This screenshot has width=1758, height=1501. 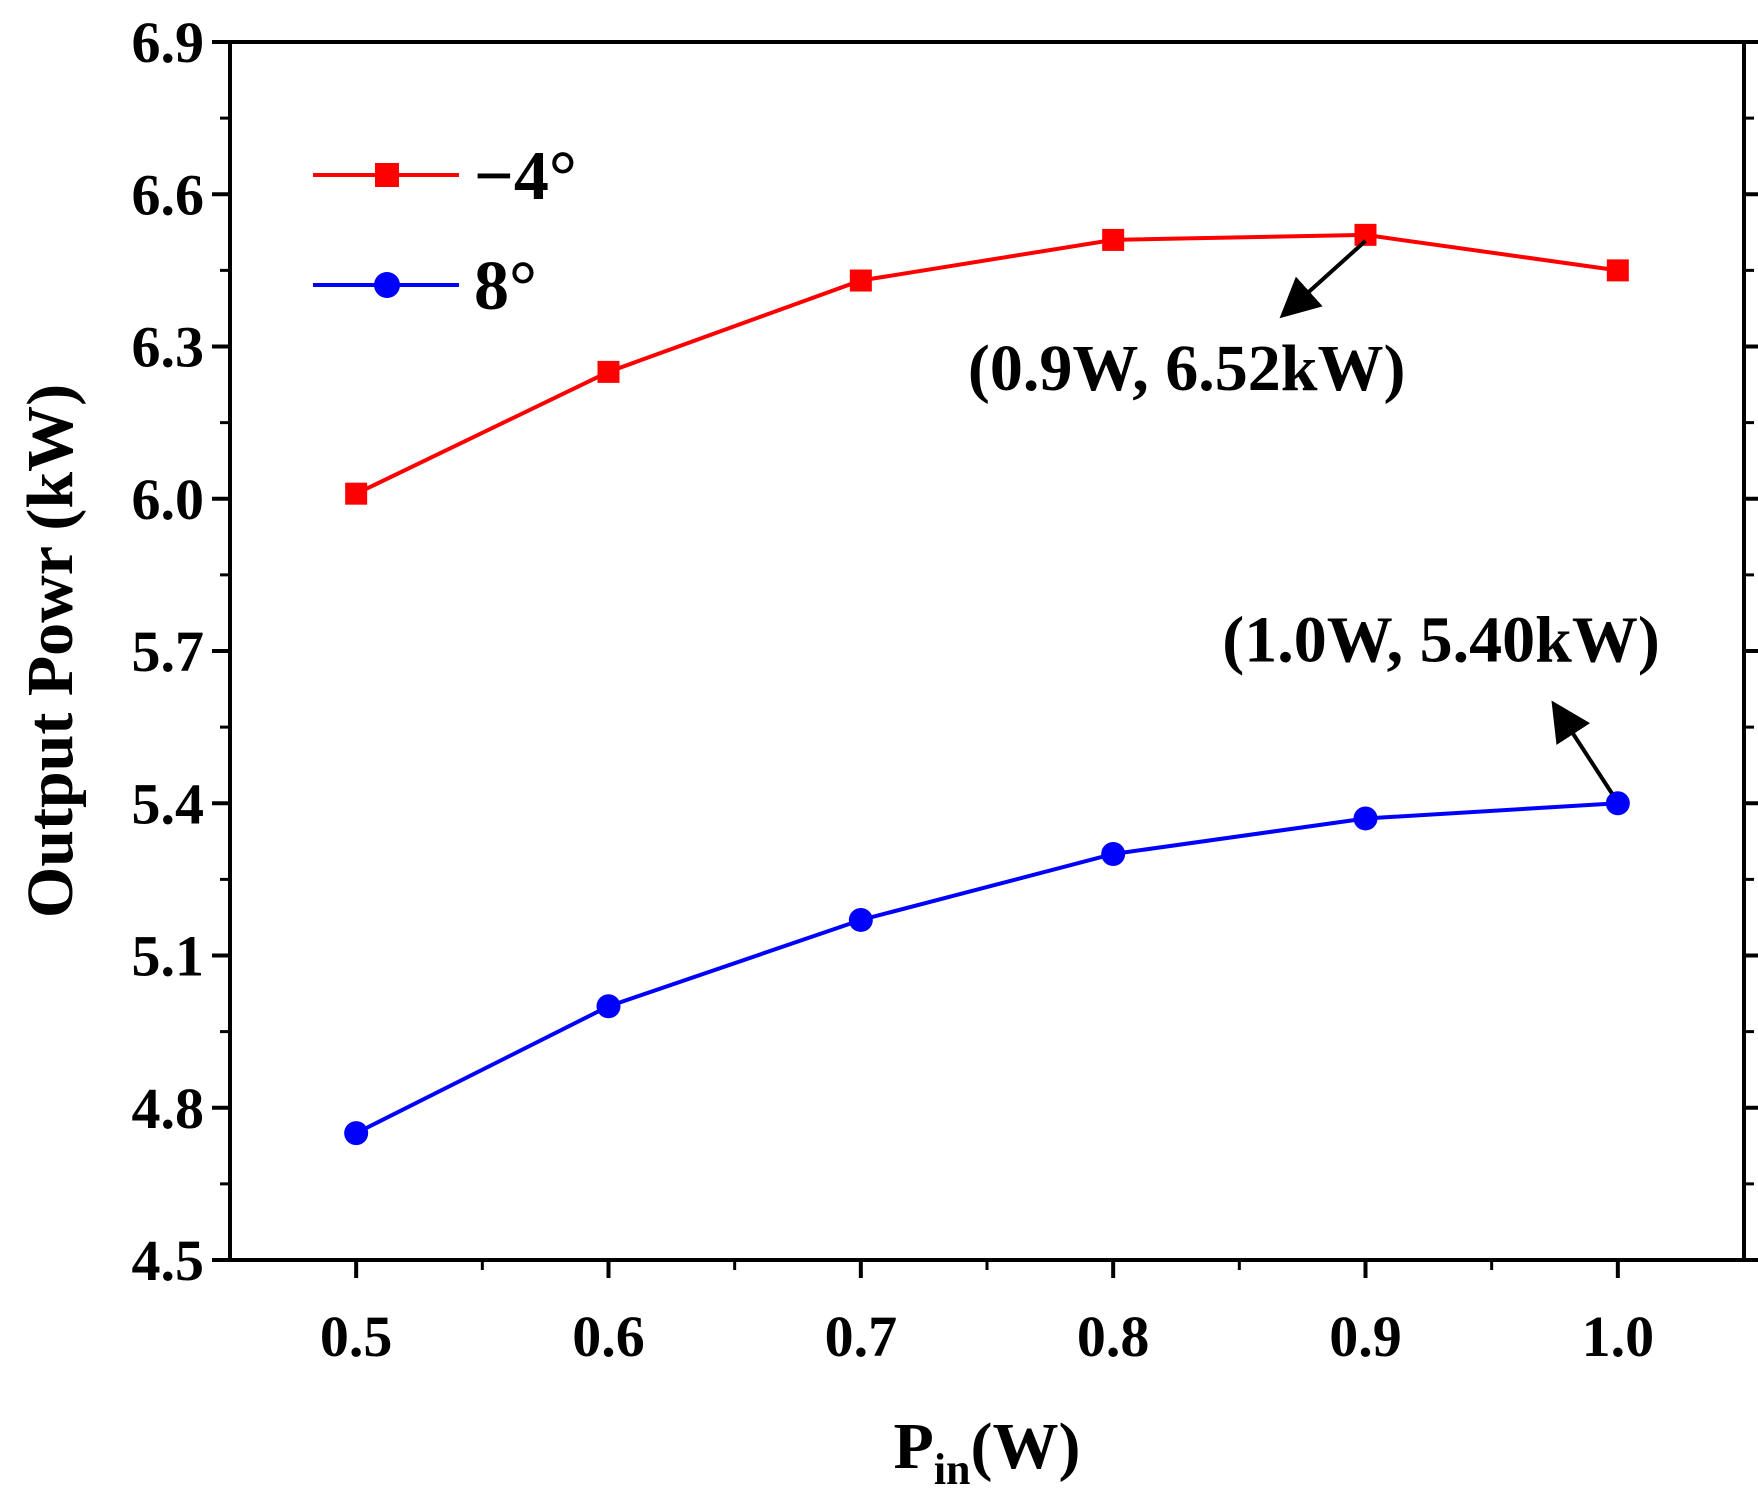 What do you see at coordinates (168, 651) in the screenshot?
I see `y-tick-label: 5.7` at bounding box center [168, 651].